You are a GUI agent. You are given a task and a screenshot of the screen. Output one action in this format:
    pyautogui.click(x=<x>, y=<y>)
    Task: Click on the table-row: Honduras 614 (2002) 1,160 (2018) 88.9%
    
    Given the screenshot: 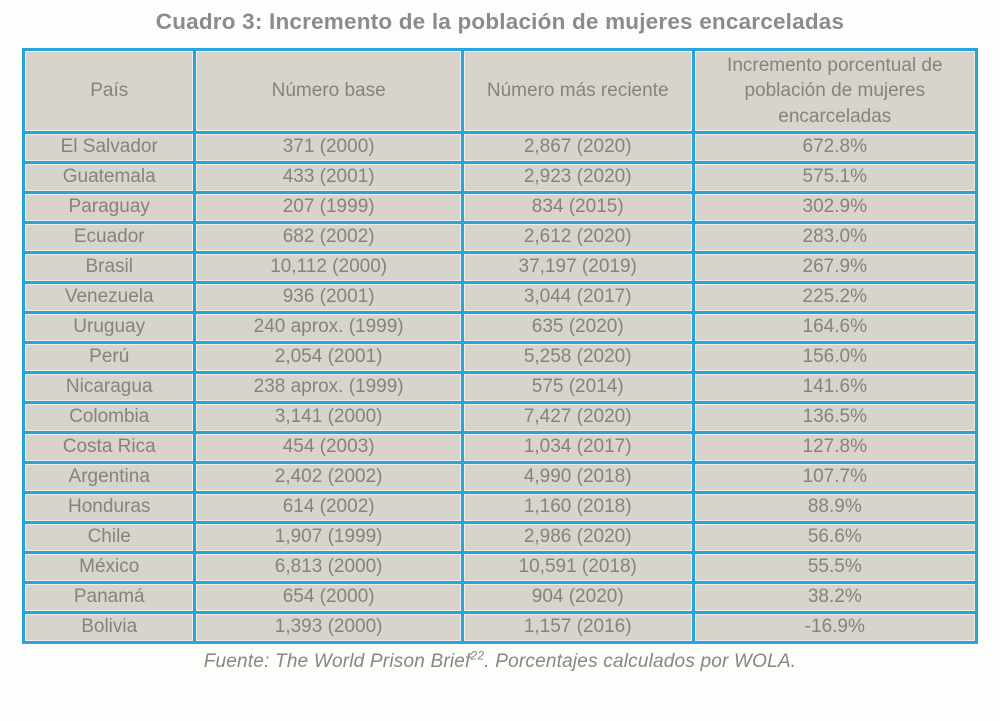 What is the action you would take?
    pyautogui.click(x=500, y=507)
    